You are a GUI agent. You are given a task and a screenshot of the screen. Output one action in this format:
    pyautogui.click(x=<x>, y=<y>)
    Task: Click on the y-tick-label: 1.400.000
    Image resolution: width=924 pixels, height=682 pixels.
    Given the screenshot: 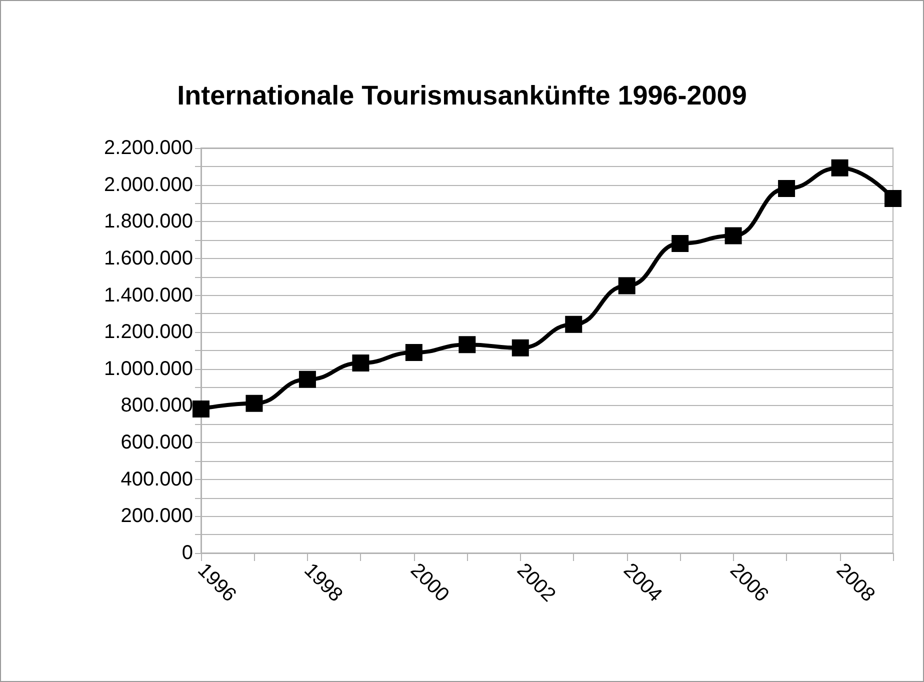 What is the action you would take?
    pyautogui.click(x=148, y=295)
    